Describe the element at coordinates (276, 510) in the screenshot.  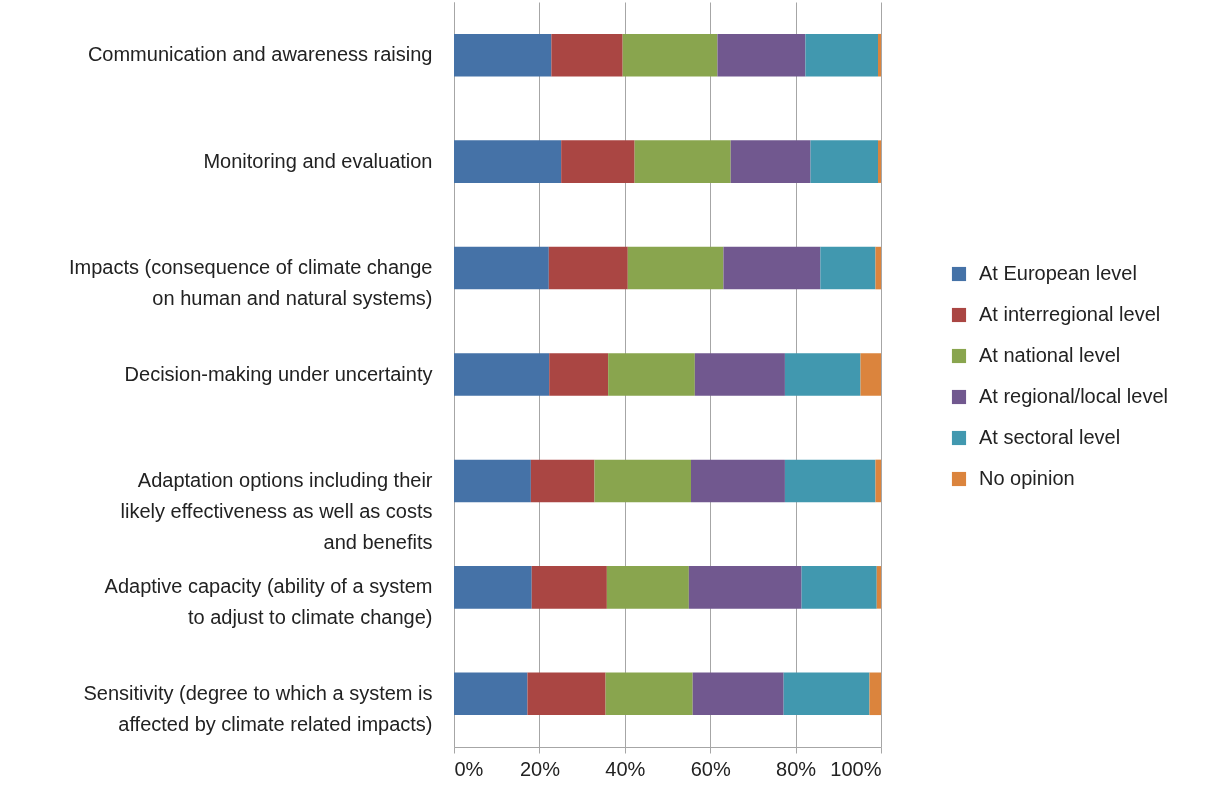
I see `y-tick-label: Adaptation options including their likely effectiveness as well as costs and benefits` at that location.